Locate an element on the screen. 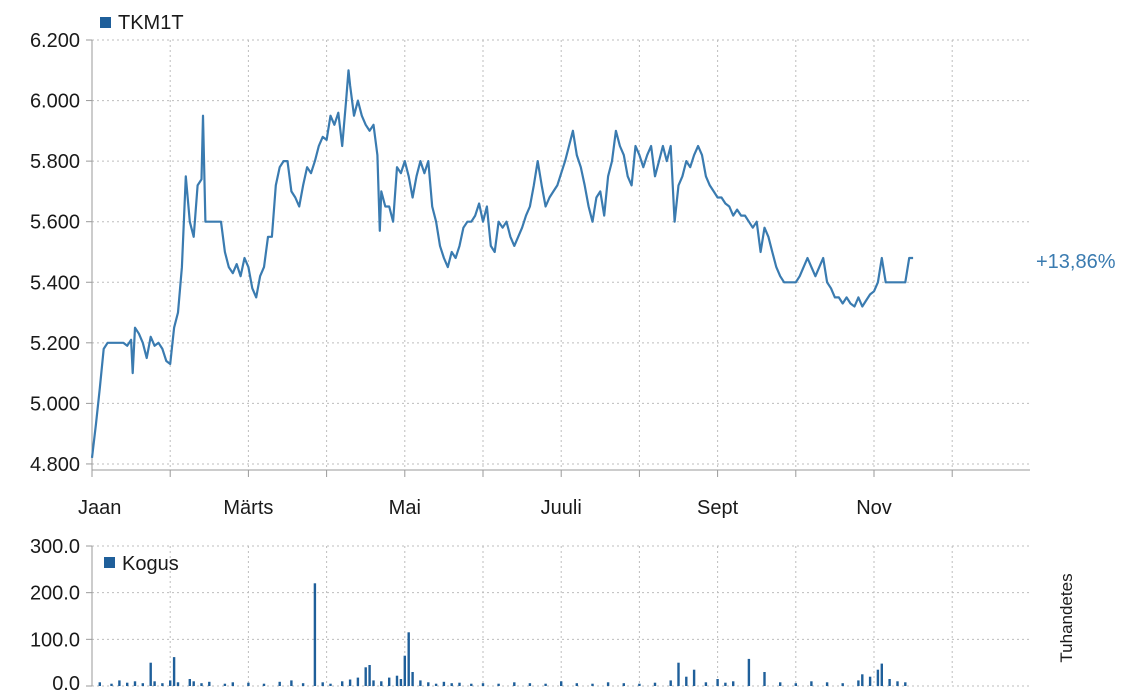  volume-legend-label: Kogus is located at coordinates (150, 564).